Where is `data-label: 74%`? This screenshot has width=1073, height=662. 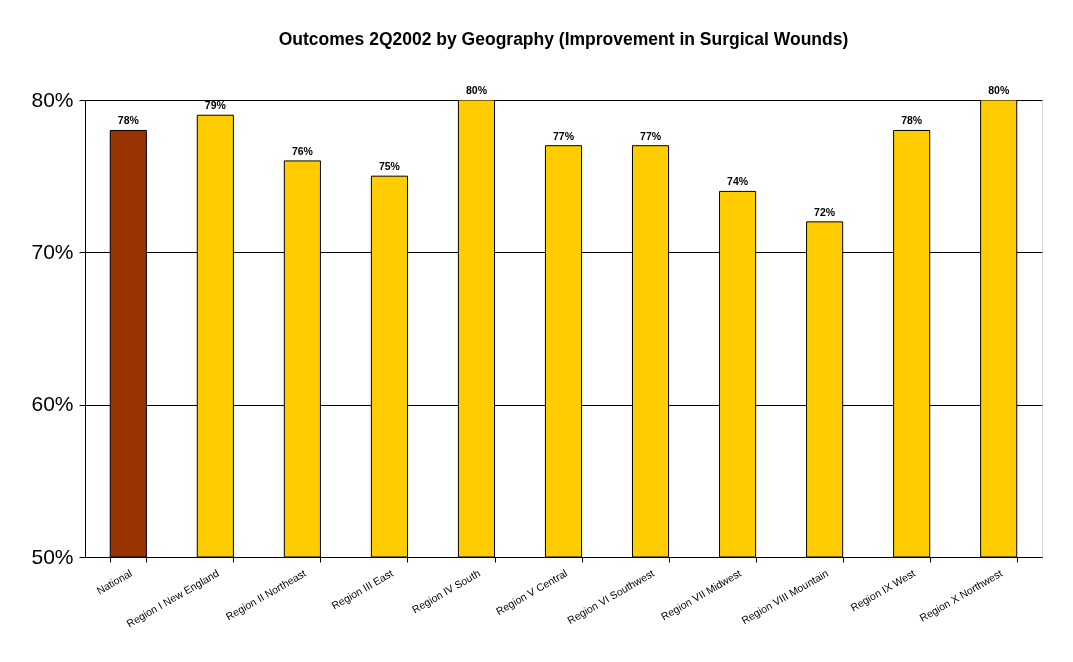 data-label: 74% is located at coordinates (738, 181).